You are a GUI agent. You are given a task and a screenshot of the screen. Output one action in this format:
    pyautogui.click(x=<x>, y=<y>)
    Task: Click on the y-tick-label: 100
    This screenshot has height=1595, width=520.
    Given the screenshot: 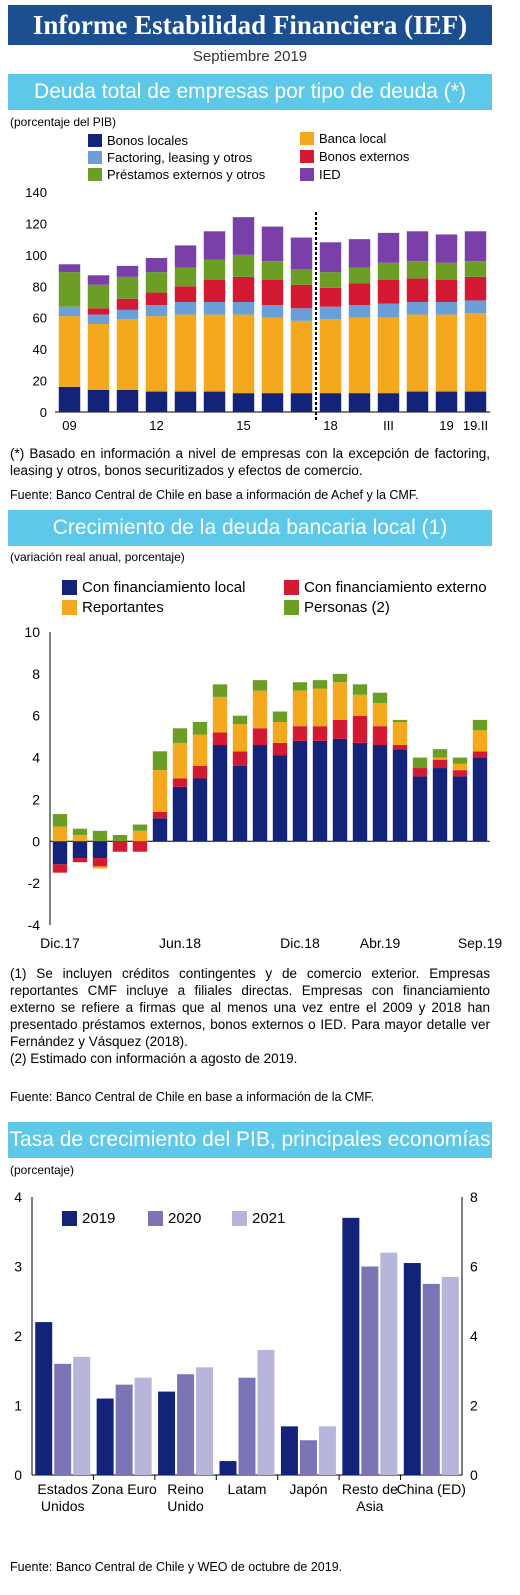 What is the action you would take?
    pyautogui.click(x=36, y=255)
    